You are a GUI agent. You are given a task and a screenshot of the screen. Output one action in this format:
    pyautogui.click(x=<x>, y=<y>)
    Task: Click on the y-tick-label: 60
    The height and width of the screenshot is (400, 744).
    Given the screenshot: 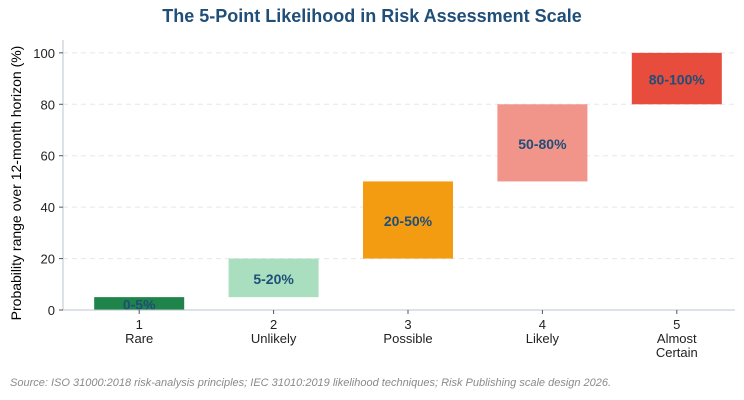 What is the action you would take?
    pyautogui.click(x=48, y=156)
    